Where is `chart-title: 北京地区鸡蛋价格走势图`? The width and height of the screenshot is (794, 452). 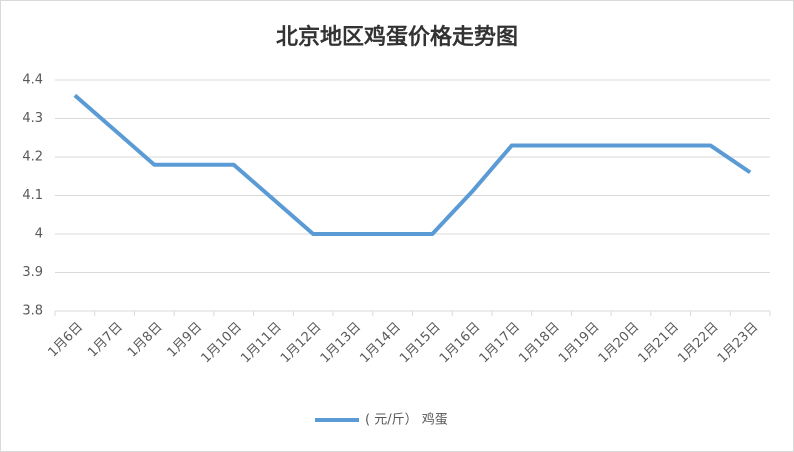 chart-title: 北京地区鸡蛋价格走势图 is located at coordinates (397, 37).